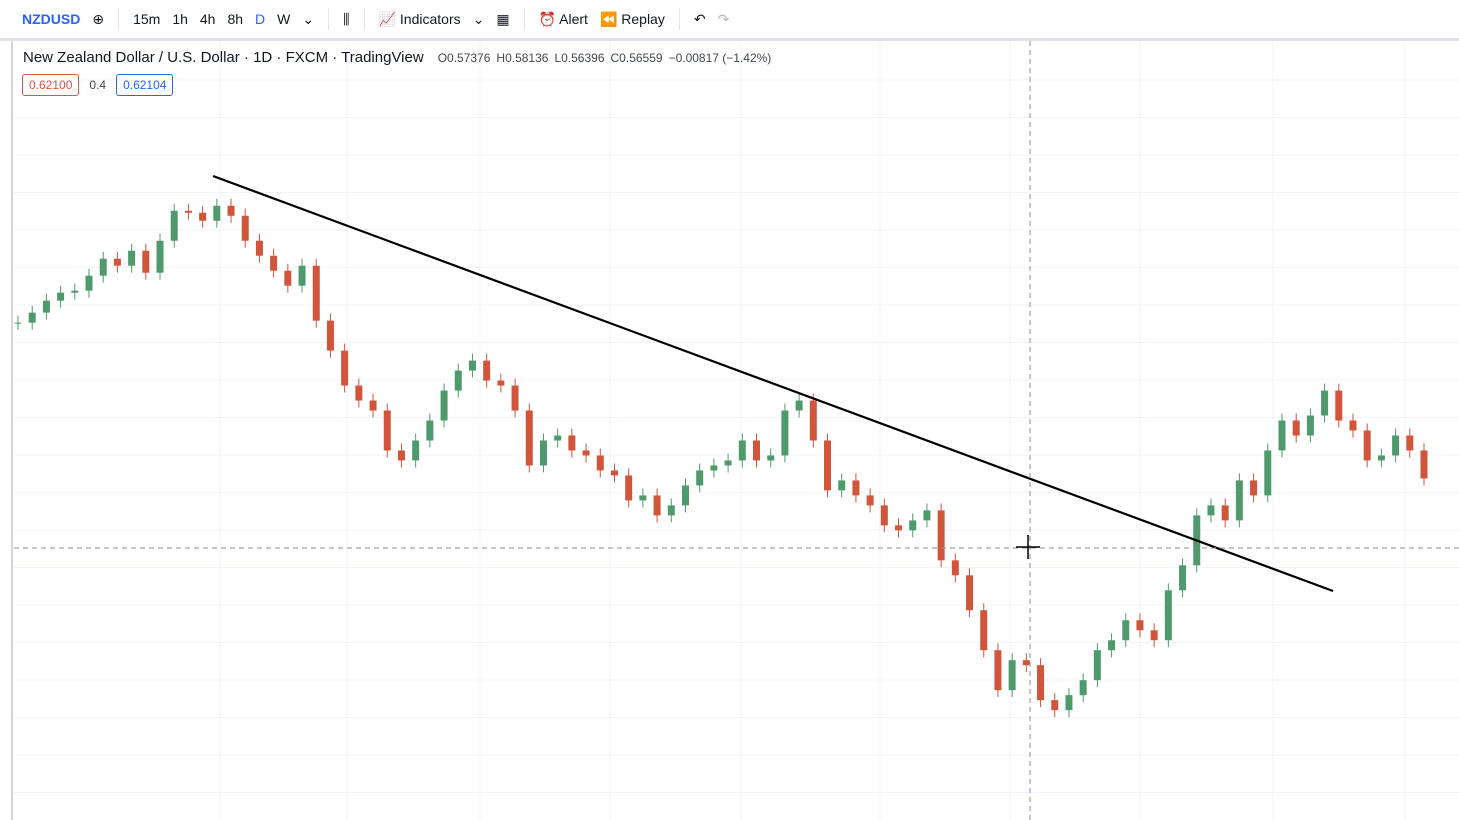 Image resolution: width=1459 pixels, height=820 pixels. I want to click on price-boxes: 0.62100 0.4 0.62104, so click(98, 85).